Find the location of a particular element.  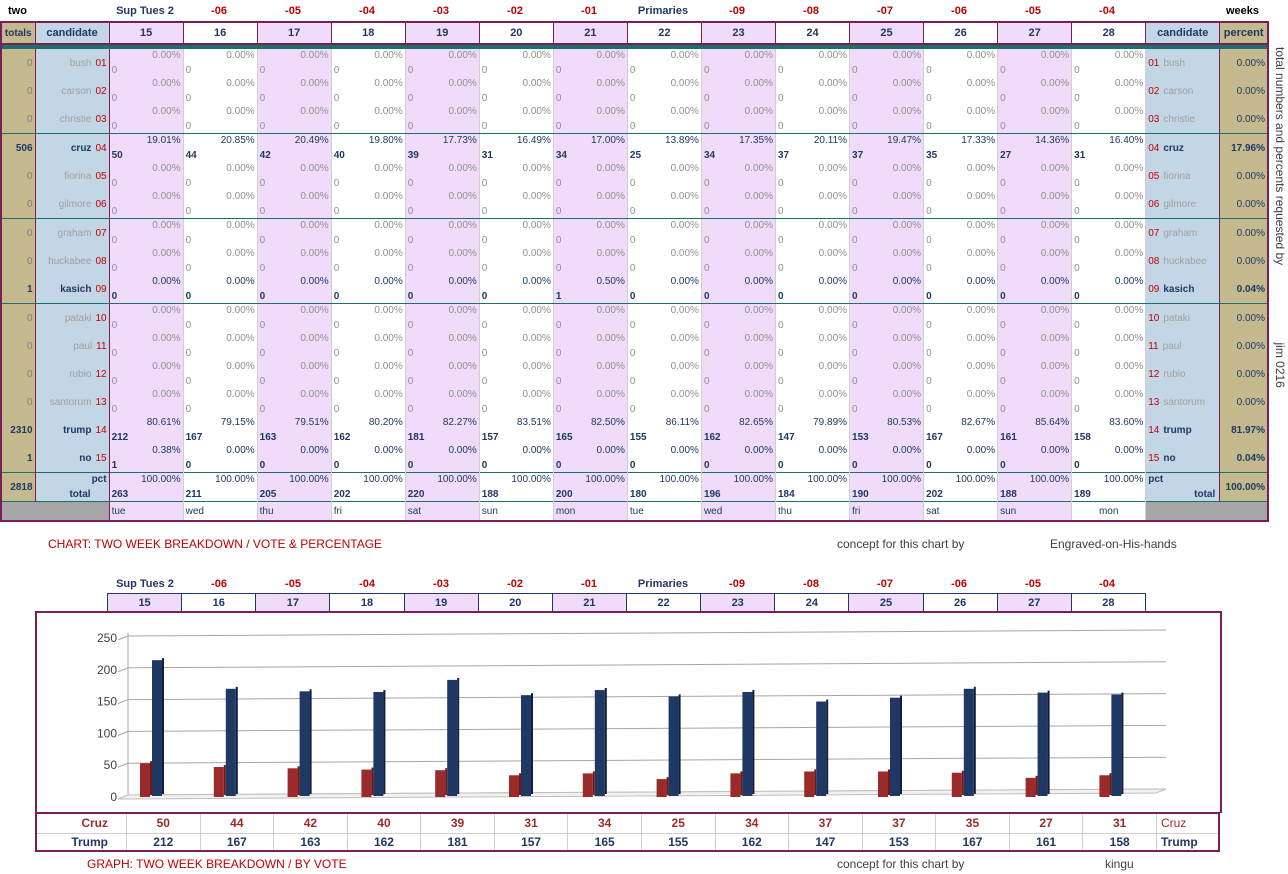

vote-cell: 147 79.89% is located at coordinates (813, 430).